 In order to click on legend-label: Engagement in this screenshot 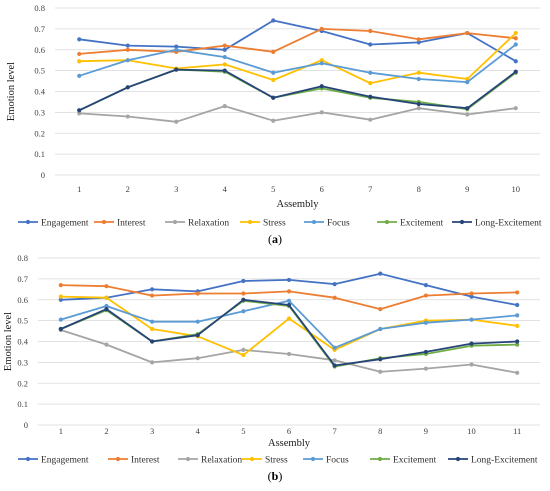, I will do `click(65, 461)`.